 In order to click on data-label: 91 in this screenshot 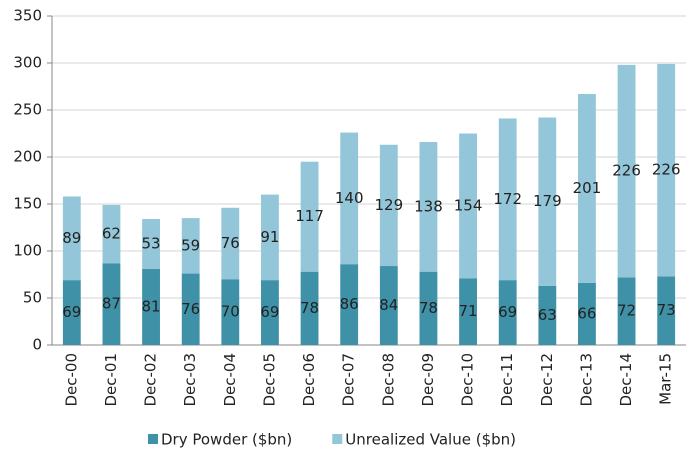, I will do `click(269, 237)`.